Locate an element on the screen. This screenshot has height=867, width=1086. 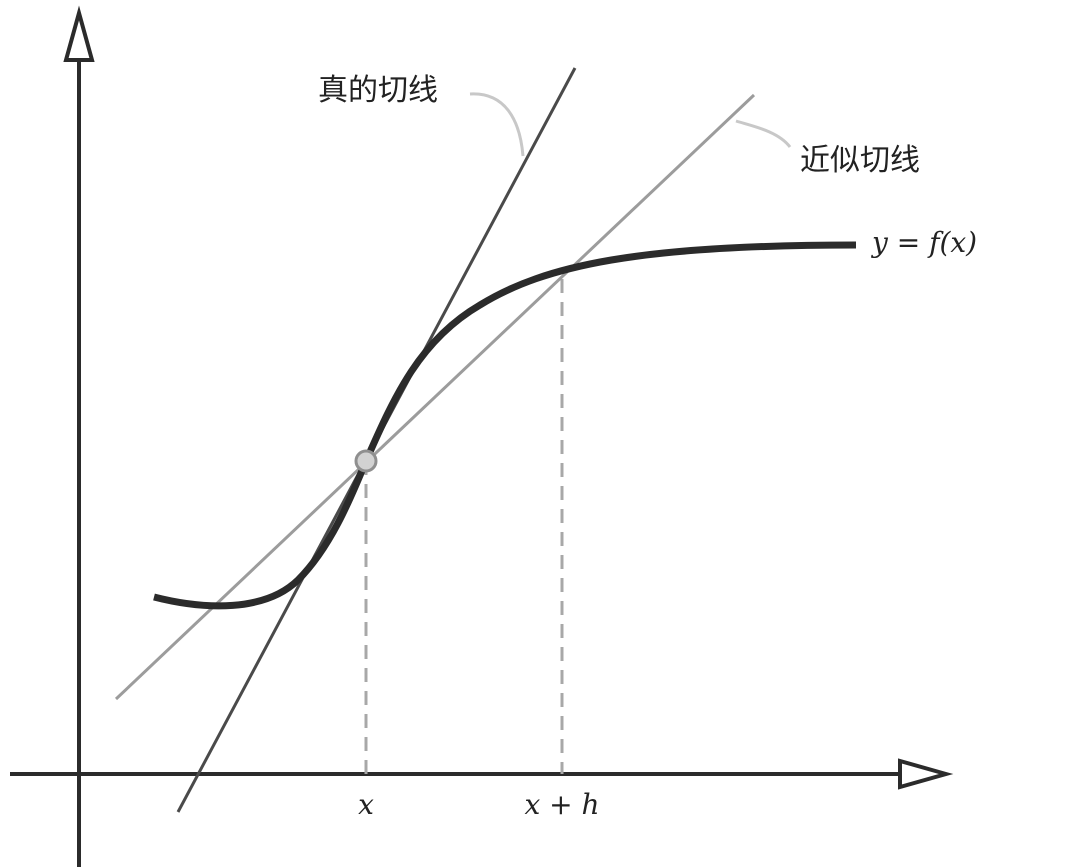
approx-tangent-label: 近似切线 is located at coordinates (860, 160).